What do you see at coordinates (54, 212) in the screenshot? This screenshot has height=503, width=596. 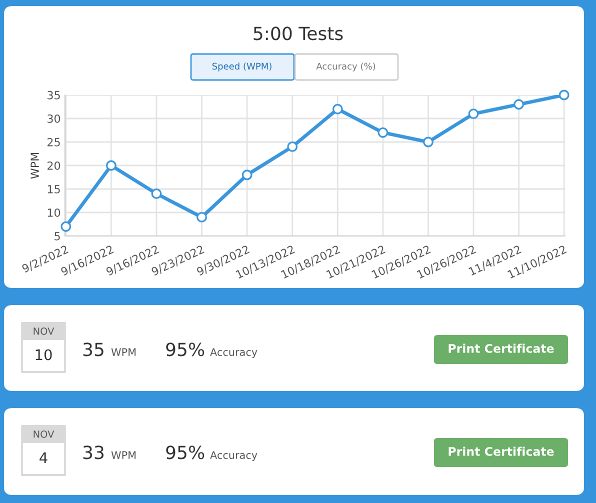 I see `y-tick-label: 10` at bounding box center [54, 212].